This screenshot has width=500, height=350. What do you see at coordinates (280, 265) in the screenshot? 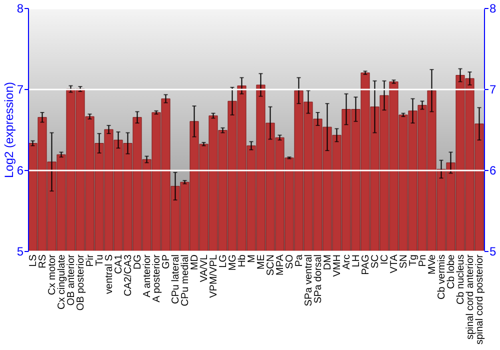
I see `x-tick-label: MPA` at bounding box center [280, 265].